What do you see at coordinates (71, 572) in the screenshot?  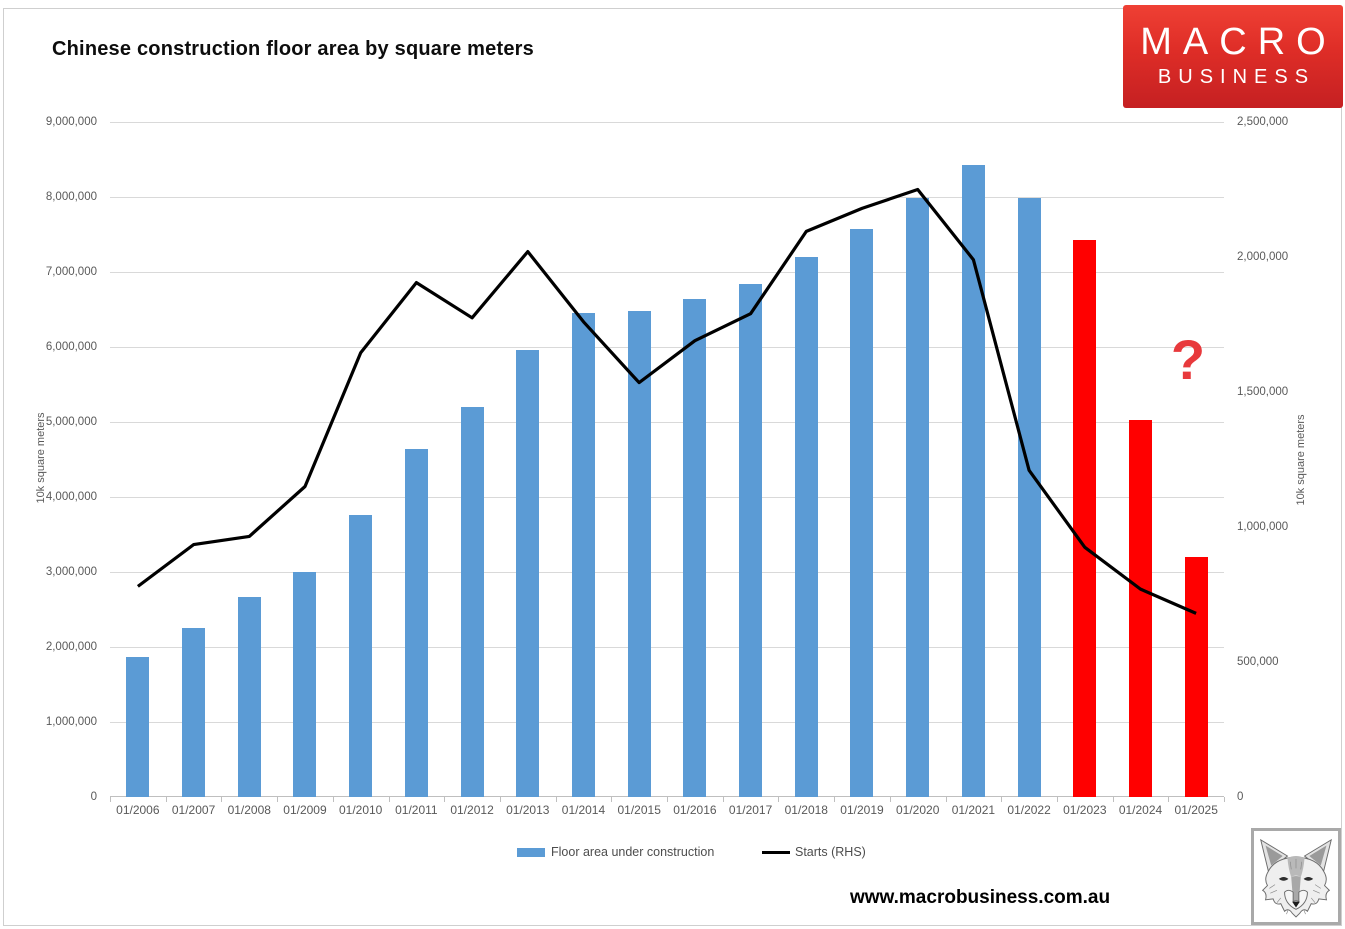 I see `left-axis-tick-label: 3,000,000` at bounding box center [71, 572].